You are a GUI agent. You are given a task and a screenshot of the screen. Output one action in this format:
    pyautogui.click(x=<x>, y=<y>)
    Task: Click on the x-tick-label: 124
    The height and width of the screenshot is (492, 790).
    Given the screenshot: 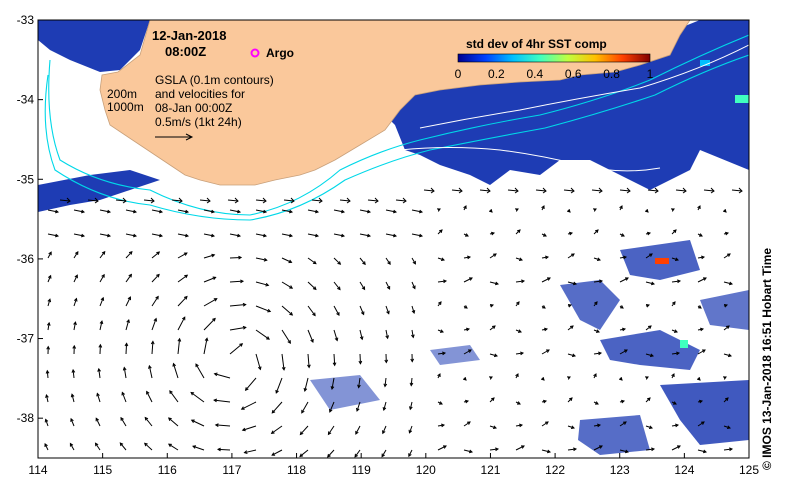 What is the action you would take?
    pyautogui.click(x=684, y=470)
    